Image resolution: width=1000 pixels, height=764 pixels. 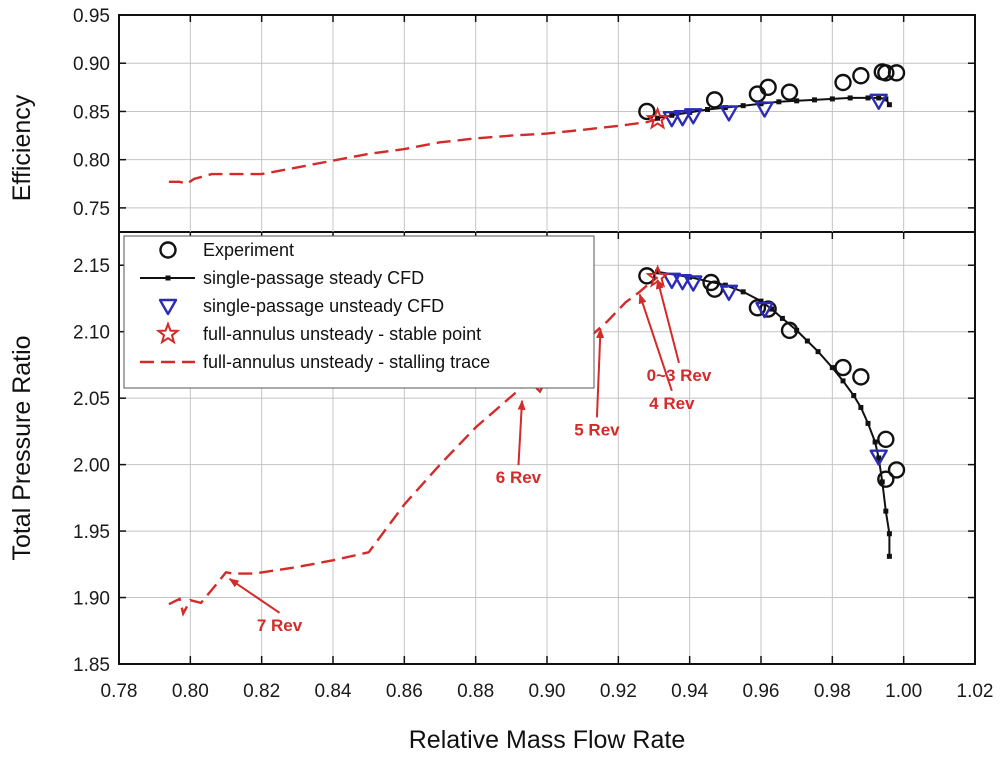 I want to click on x-tick-label: 1.02, so click(x=975, y=691).